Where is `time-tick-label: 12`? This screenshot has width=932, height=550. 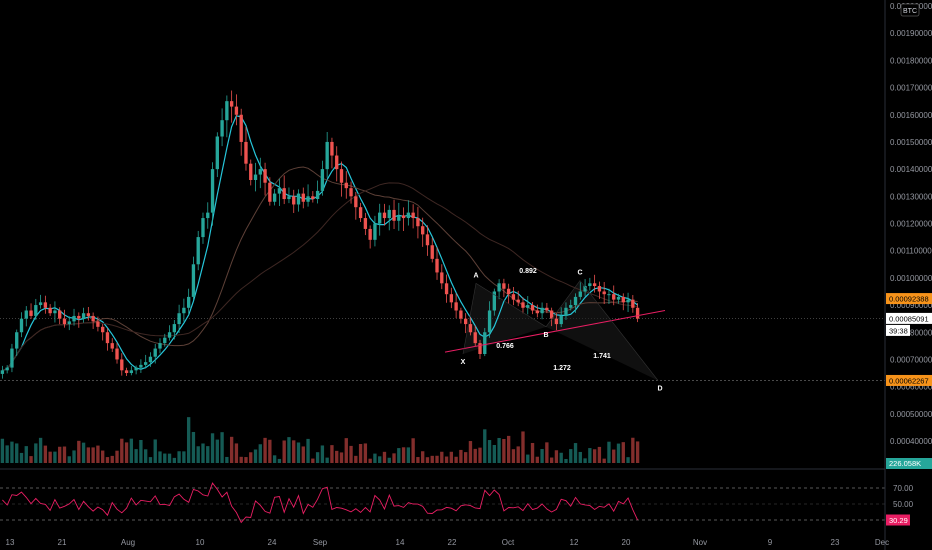 time-tick-label: 12 is located at coordinates (574, 542).